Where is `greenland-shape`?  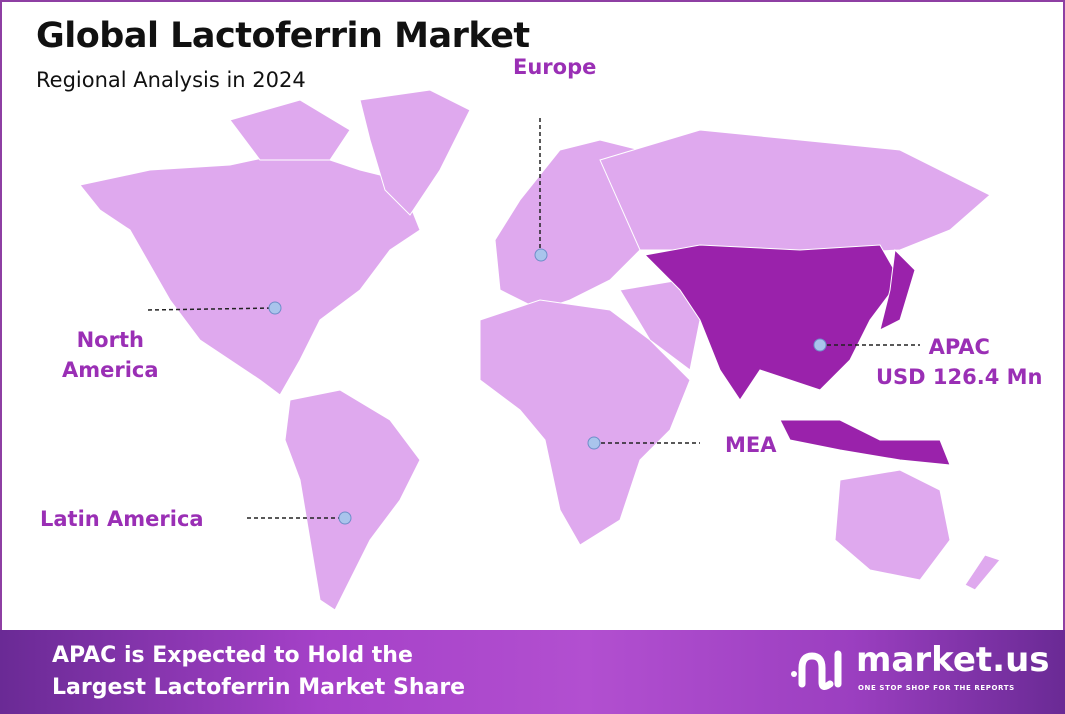 greenland-shape is located at coordinates (415, 152).